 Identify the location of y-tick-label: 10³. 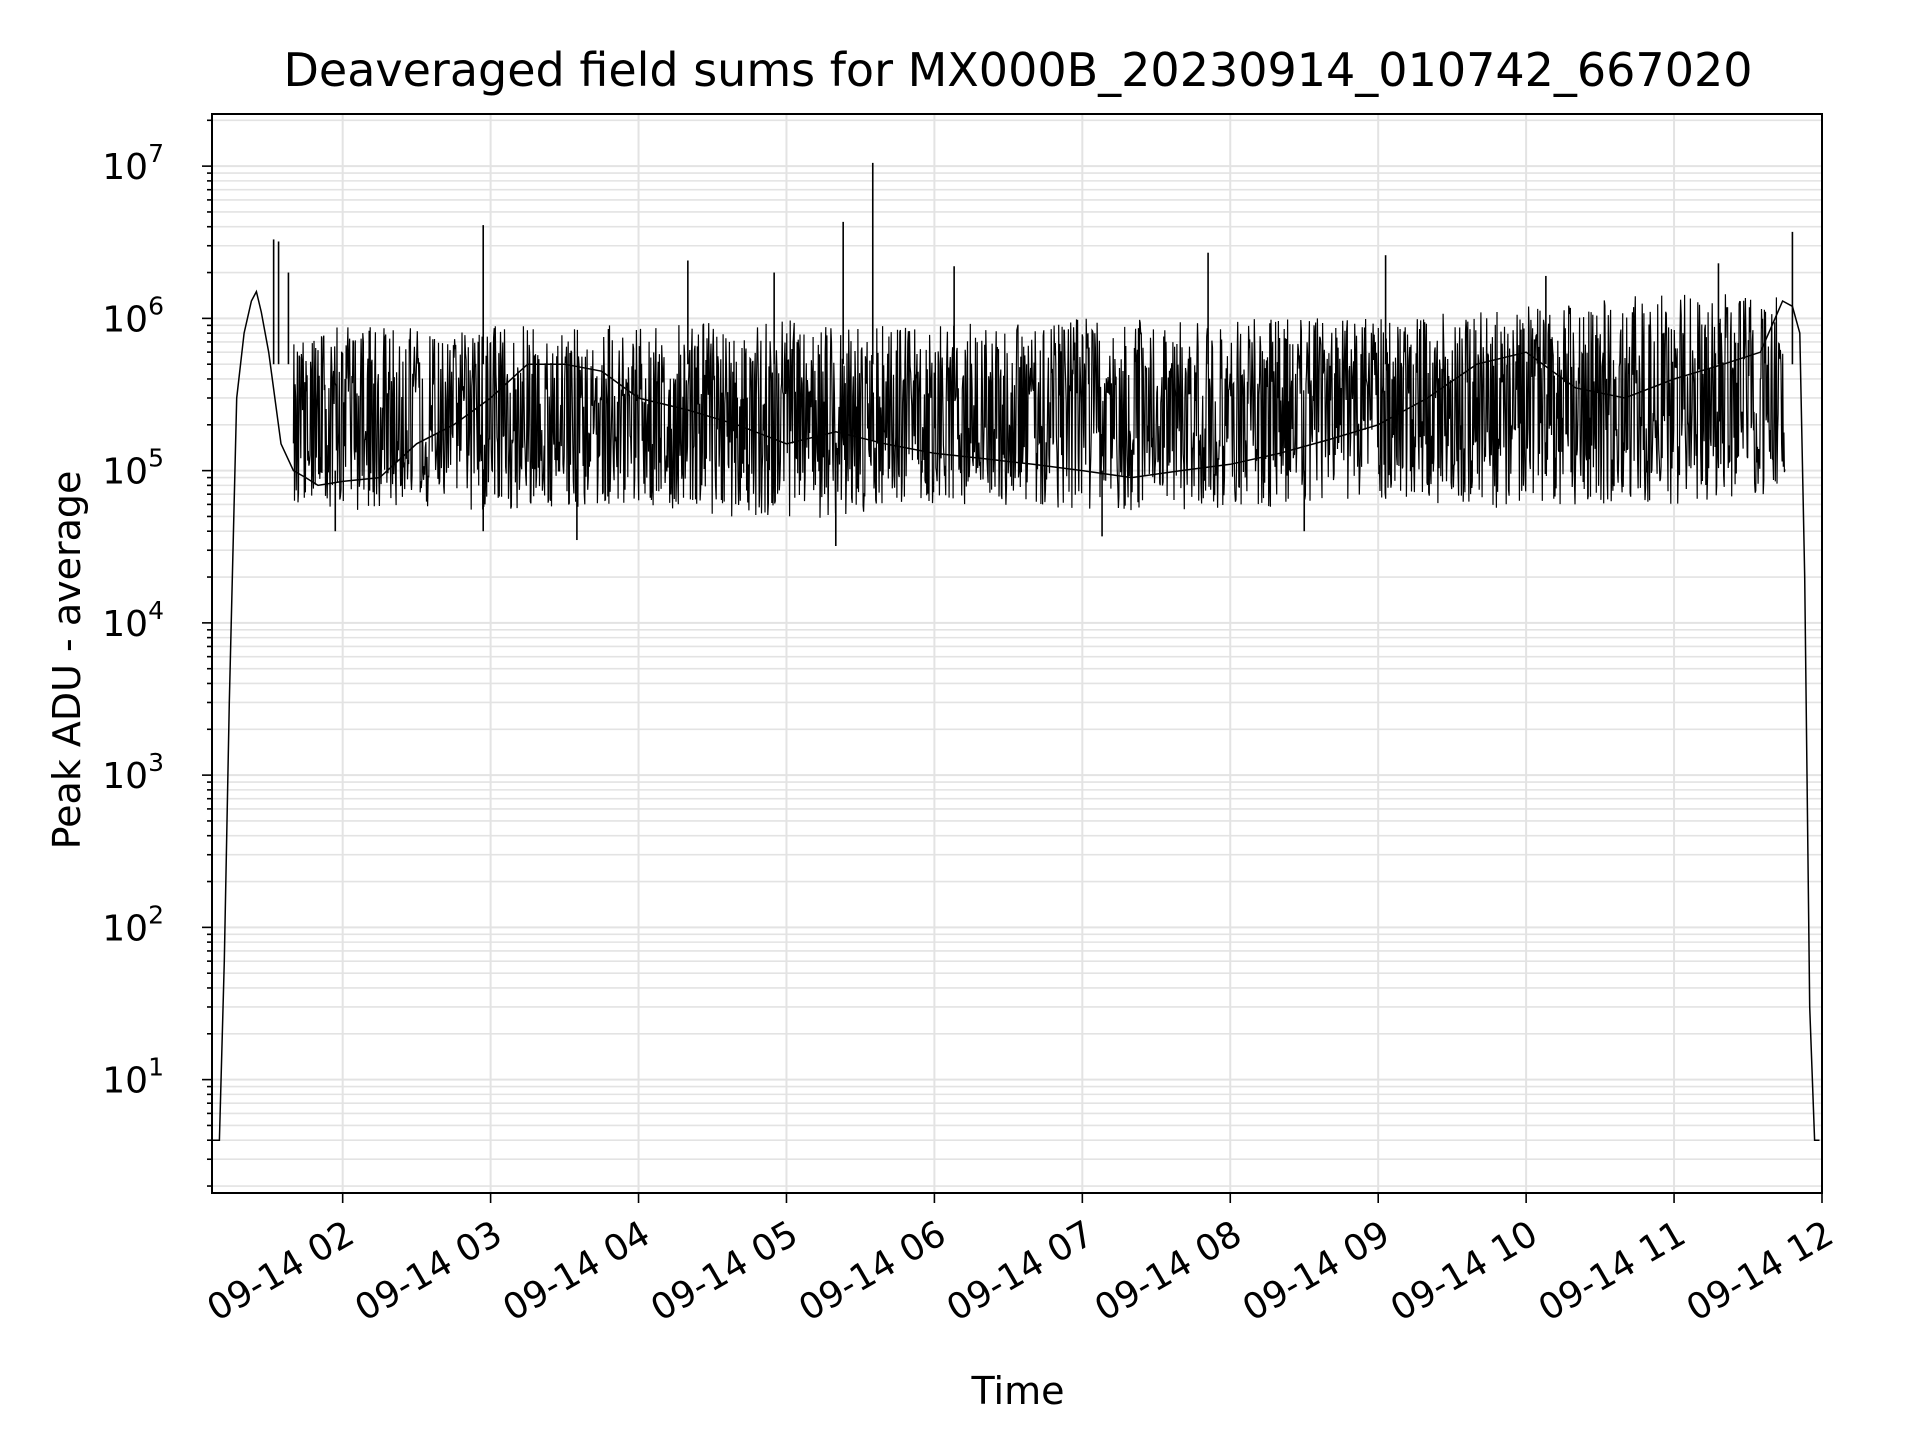
(133, 772).